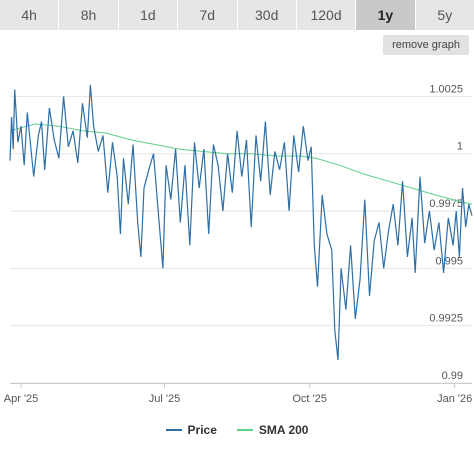 The height and width of the screenshot is (455, 474). I want to click on range-tab-1d: 1d, so click(148, 15).